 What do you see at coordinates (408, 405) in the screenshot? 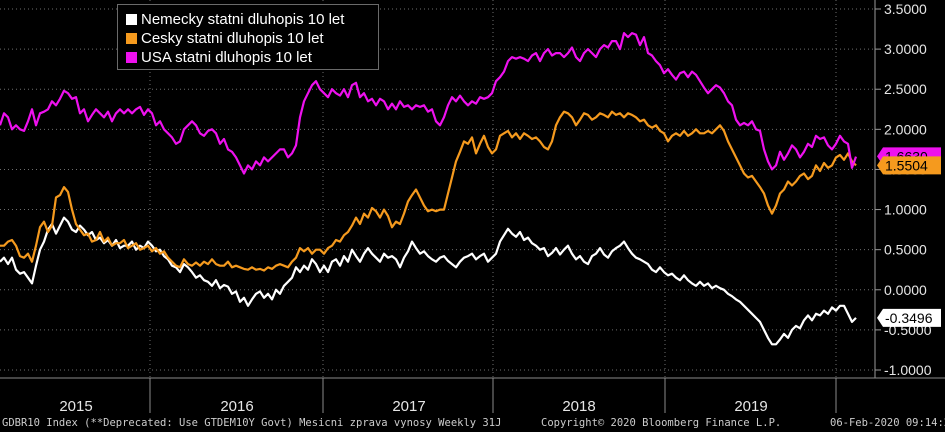
I see `x-tick-label: 2017` at bounding box center [408, 405].